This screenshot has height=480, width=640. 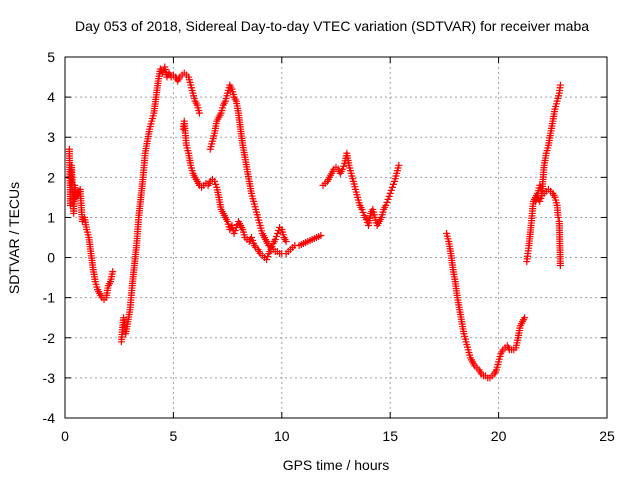 I want to click on y-tick-label: -3, so click(x=49, y=378).